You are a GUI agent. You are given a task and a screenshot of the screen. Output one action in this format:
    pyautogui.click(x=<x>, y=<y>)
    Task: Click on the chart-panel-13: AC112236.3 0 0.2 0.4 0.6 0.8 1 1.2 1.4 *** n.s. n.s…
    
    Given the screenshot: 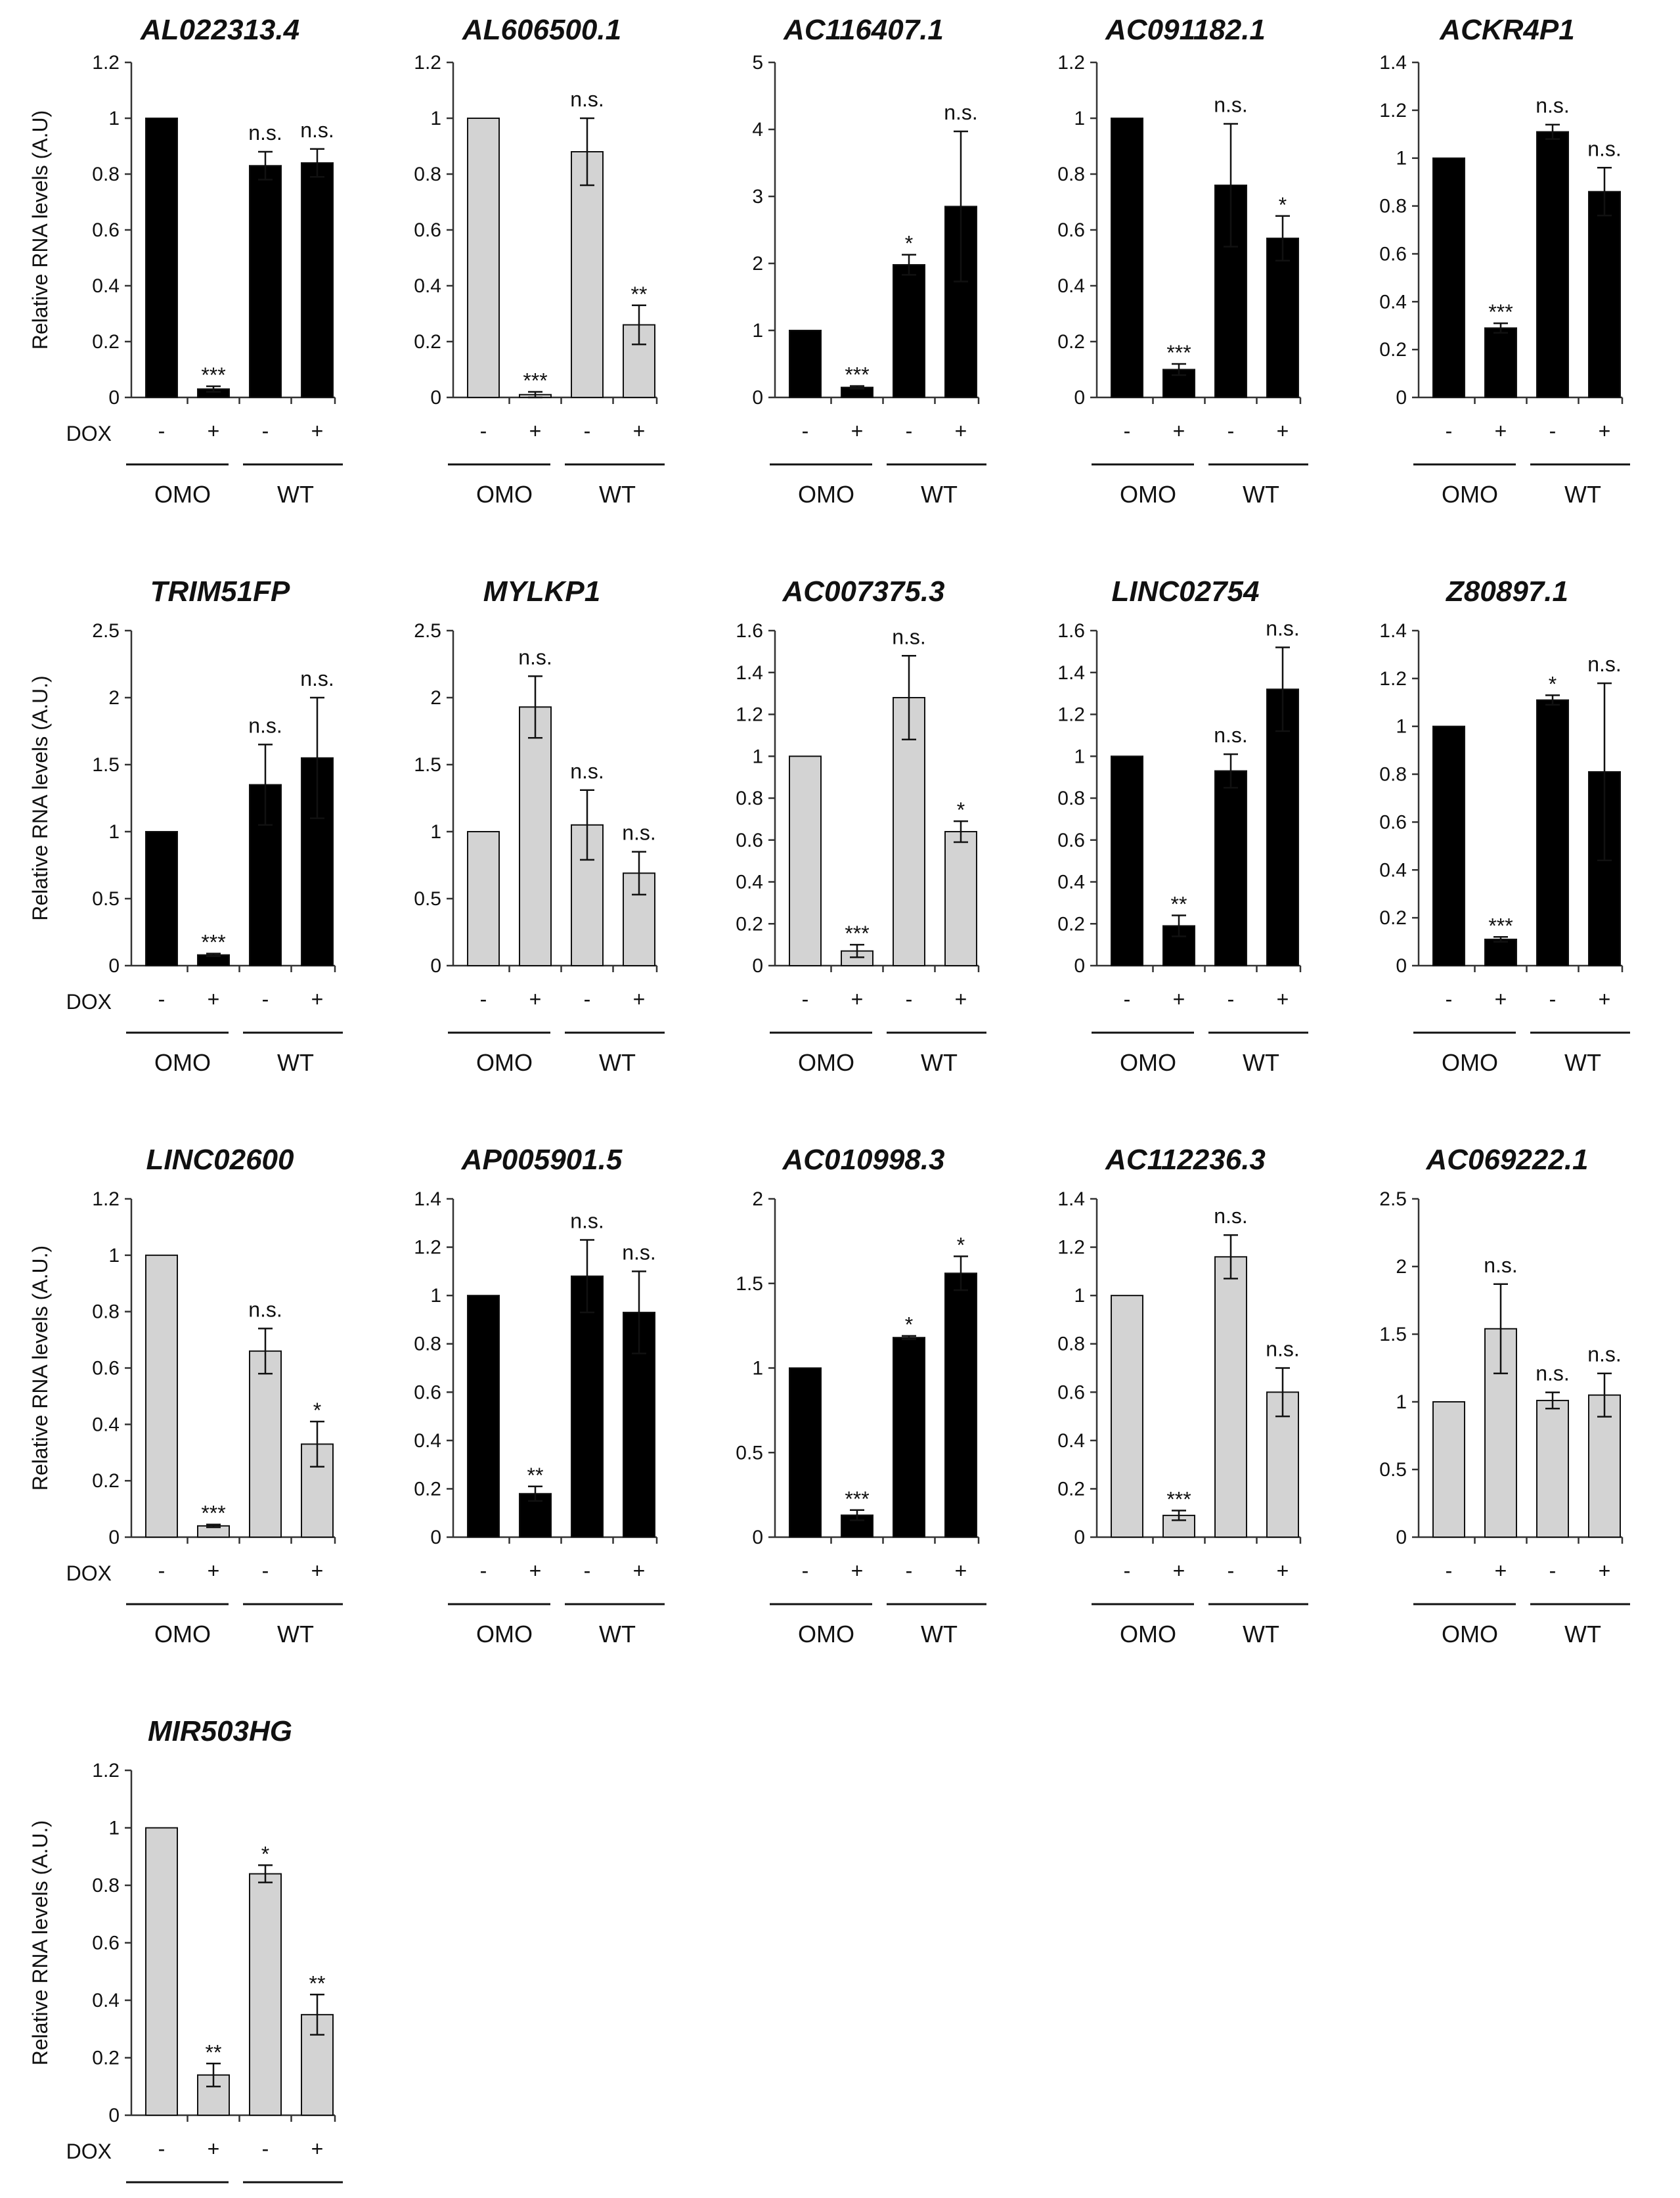 What is the action you would take?
    pyautogui.click(x=1182, y=1396)
    